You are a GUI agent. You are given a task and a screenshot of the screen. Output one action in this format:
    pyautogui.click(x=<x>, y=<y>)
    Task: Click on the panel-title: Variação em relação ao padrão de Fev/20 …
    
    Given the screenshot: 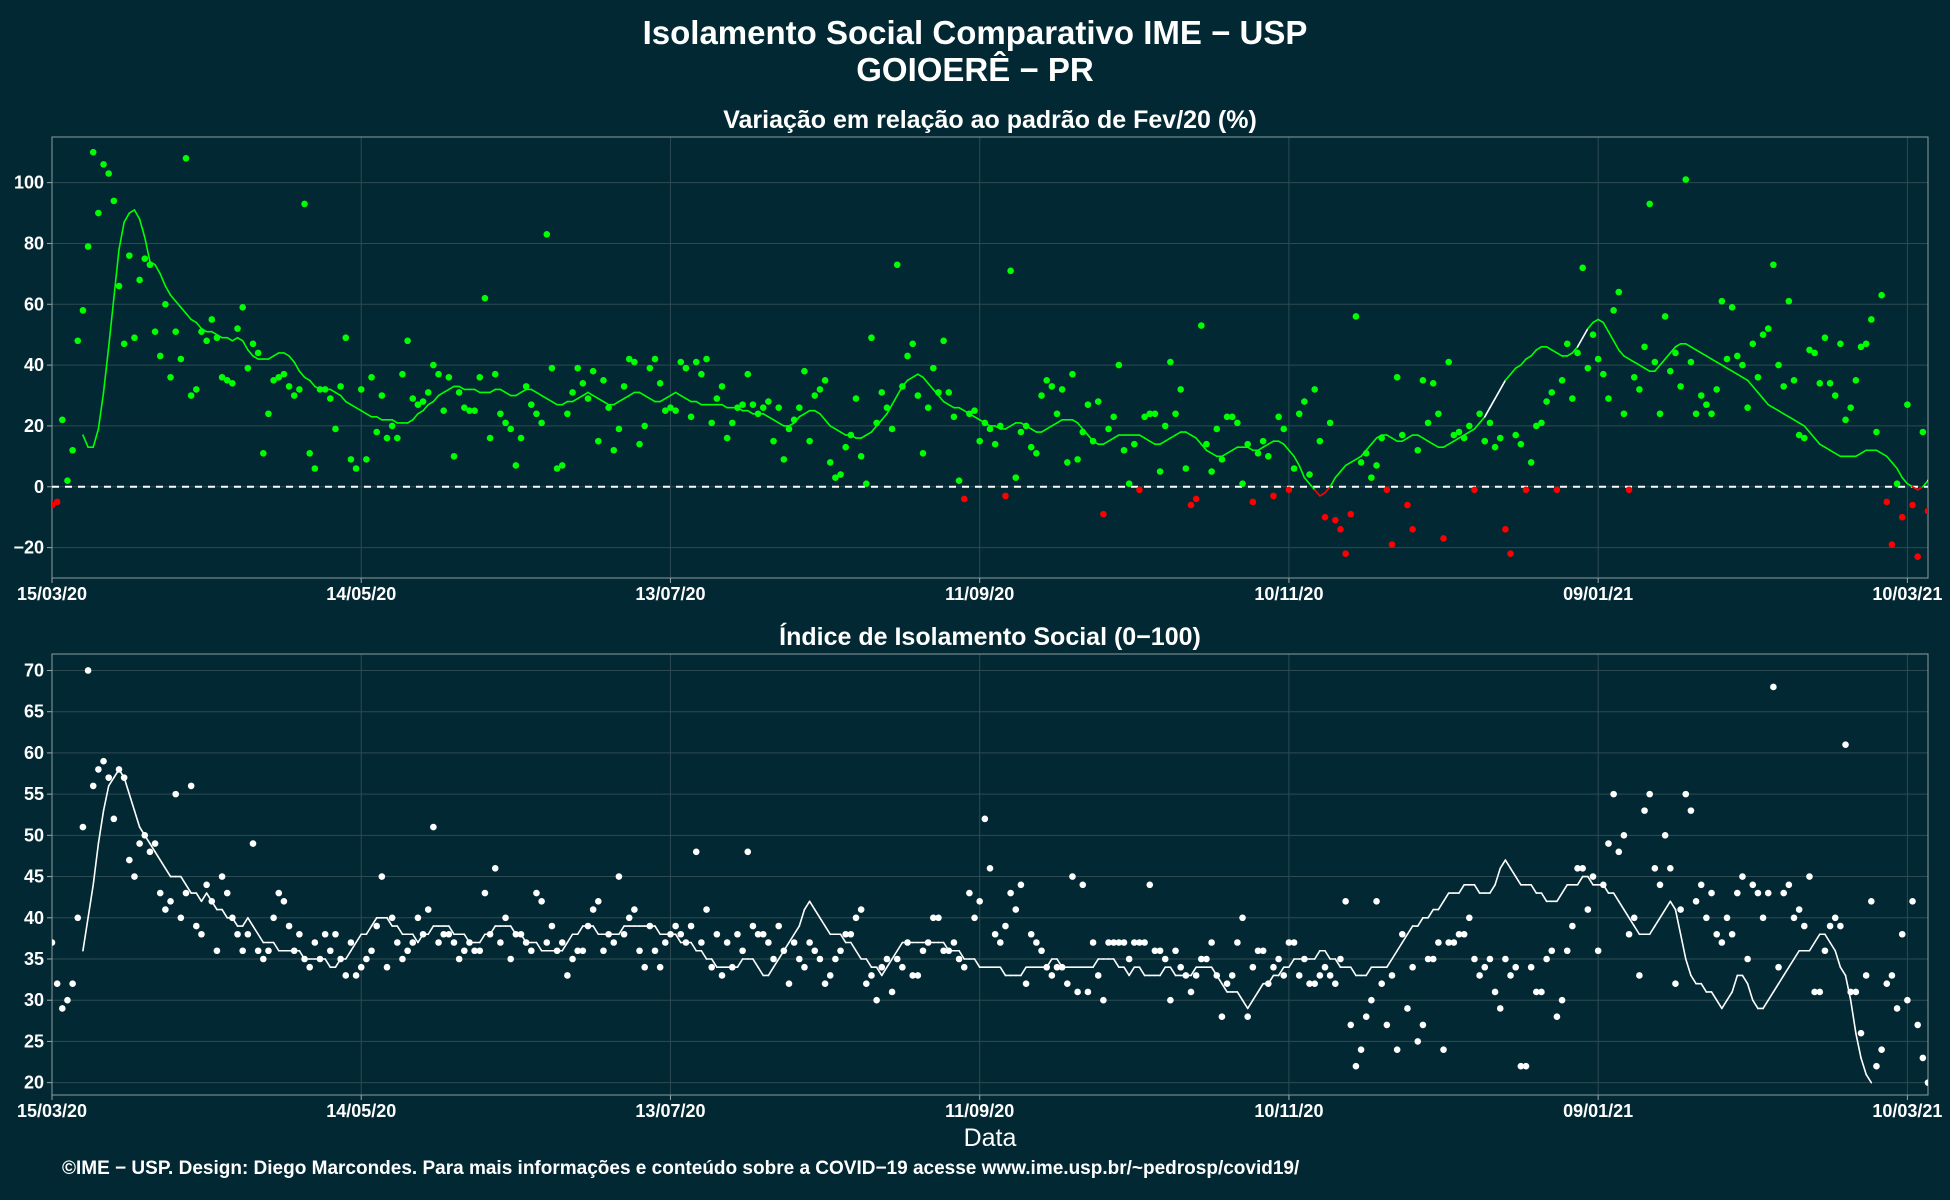 What is the action you would take?
    pyautogui.click(x=990, y=120)
    